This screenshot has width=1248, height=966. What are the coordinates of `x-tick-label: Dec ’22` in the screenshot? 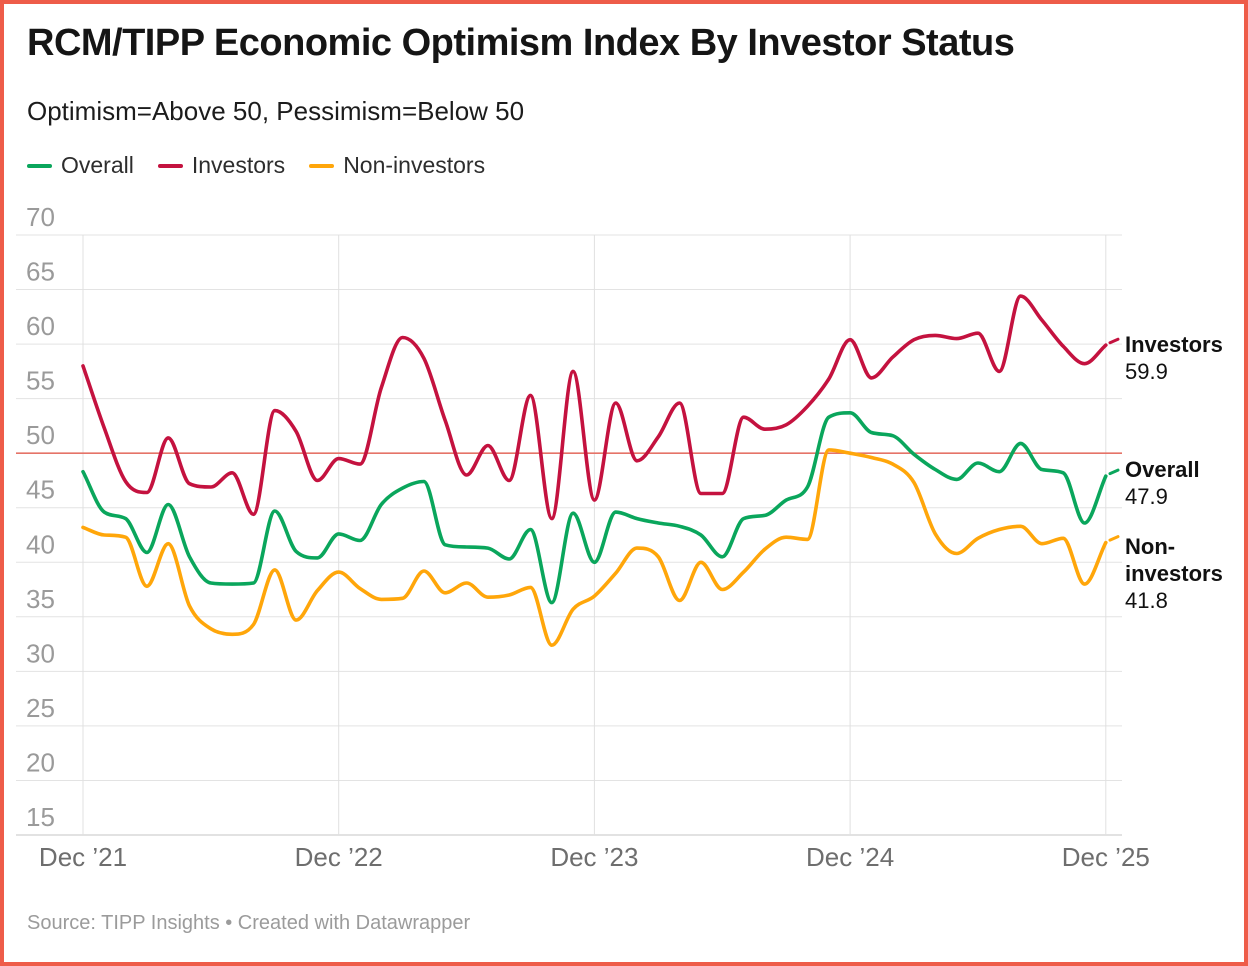 It's located at (339, 857).